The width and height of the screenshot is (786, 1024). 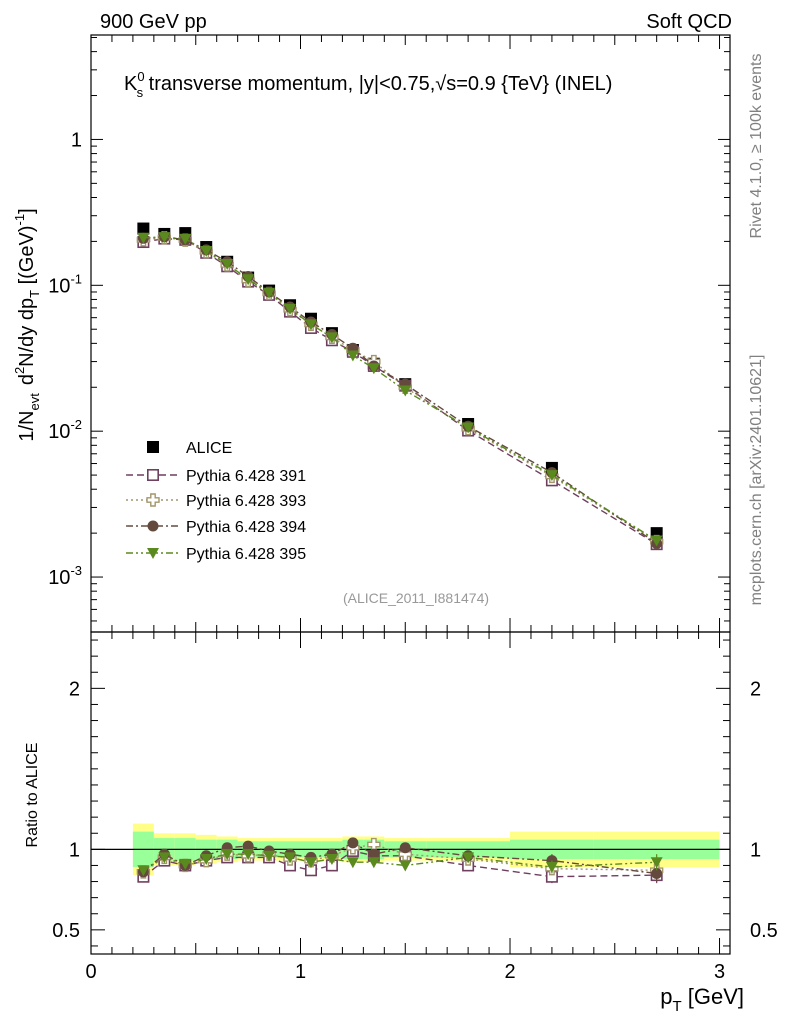 I want to click on x-tick-label: 3, so click(x=719, y=972).